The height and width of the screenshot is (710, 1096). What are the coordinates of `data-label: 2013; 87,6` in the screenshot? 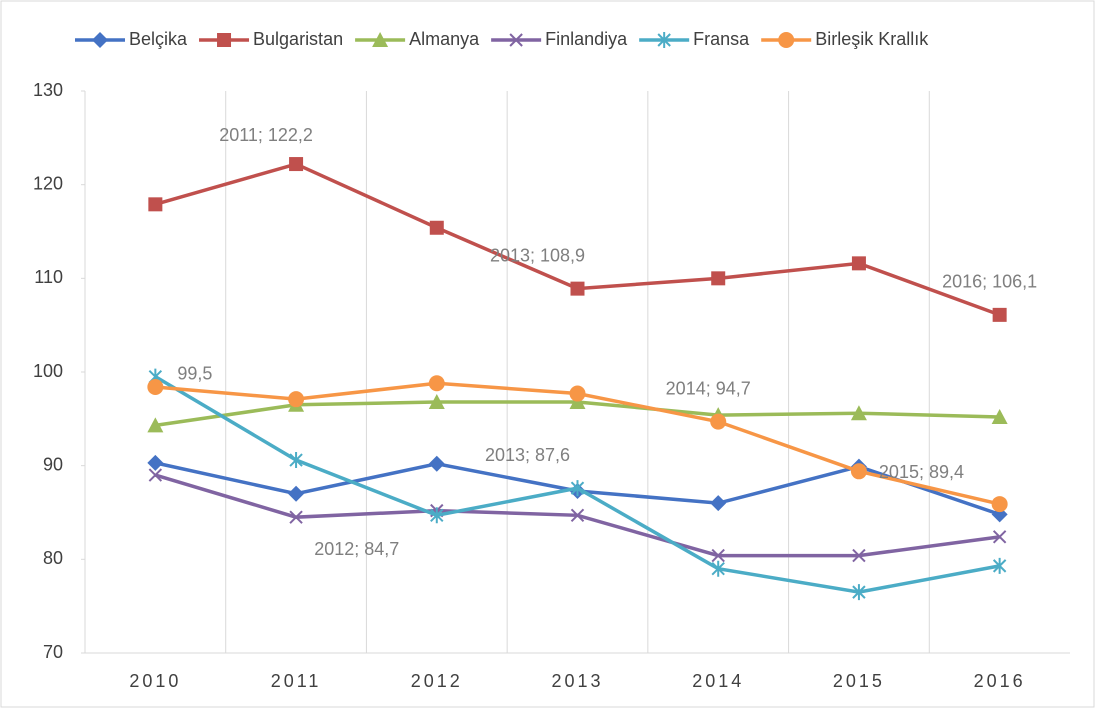 It's located at (527, 455).